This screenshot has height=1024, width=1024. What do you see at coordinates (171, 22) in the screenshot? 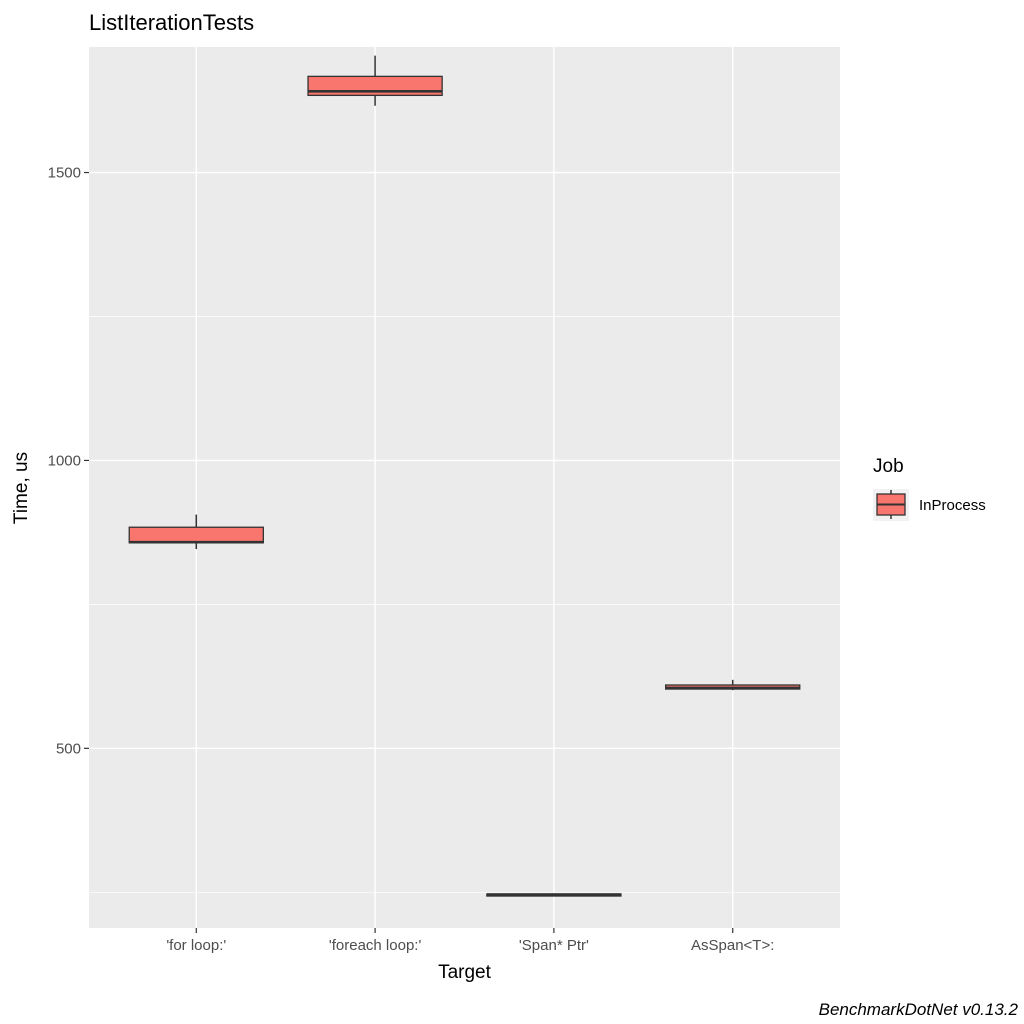
I see `chart-title: ListIterationTests` at bounding box center [171, 22].